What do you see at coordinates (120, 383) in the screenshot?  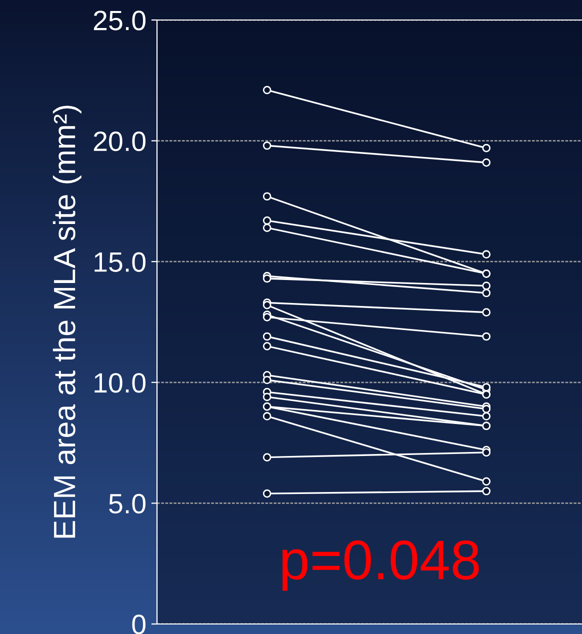 I see `y-tick-label: 10.0` at bounding box center [120, 383].